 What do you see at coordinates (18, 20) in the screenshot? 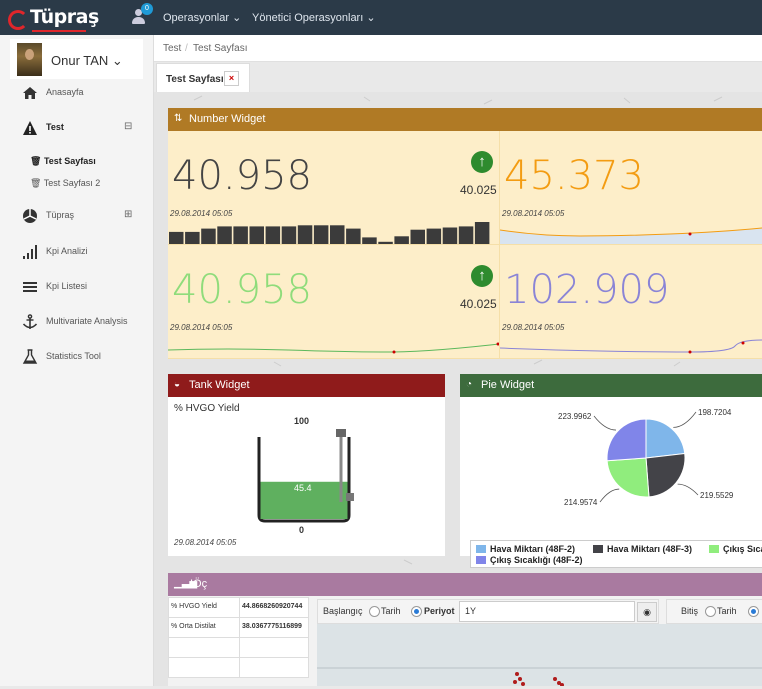
I see `logo-ring-icon` at bounding box center [18, 20].